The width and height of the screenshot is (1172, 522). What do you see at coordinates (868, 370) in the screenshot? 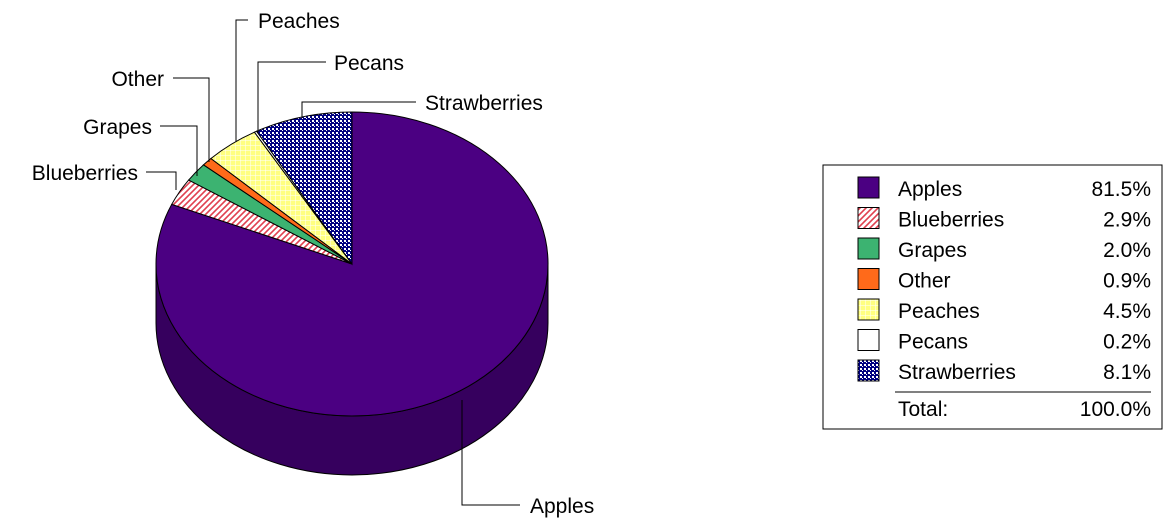
I see `legend-swatch-strawberries` at bounding box center [868, 370].